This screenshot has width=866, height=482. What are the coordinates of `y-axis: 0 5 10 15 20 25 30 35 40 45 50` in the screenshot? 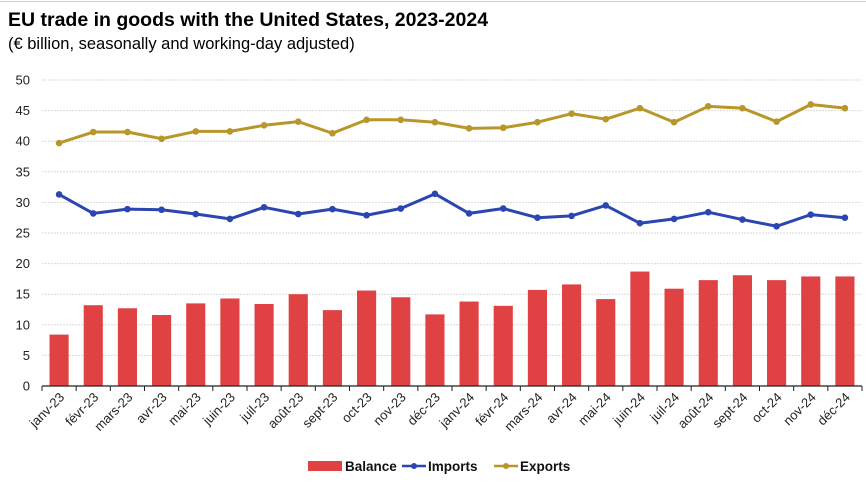 It's located at (23, 233).